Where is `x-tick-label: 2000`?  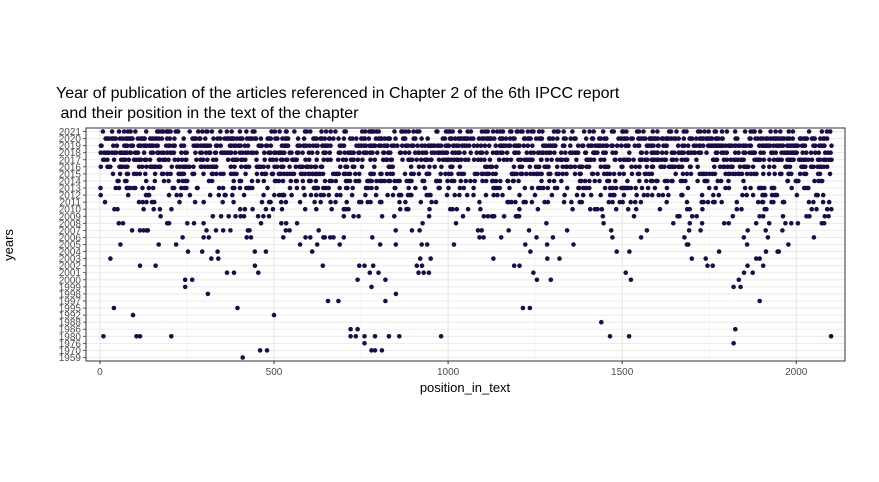
x-tick-label: 2000 is located at coordinates (796, 372).